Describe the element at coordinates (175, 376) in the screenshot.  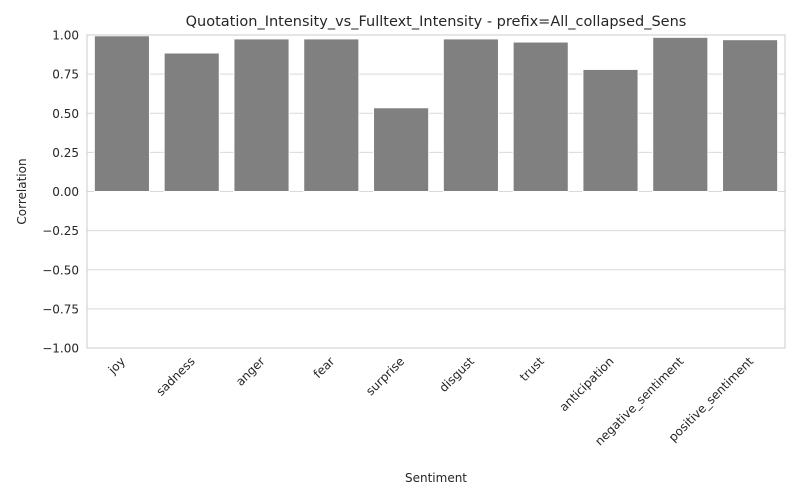
I see `x-tick-label-sadness: sadness` at that location.